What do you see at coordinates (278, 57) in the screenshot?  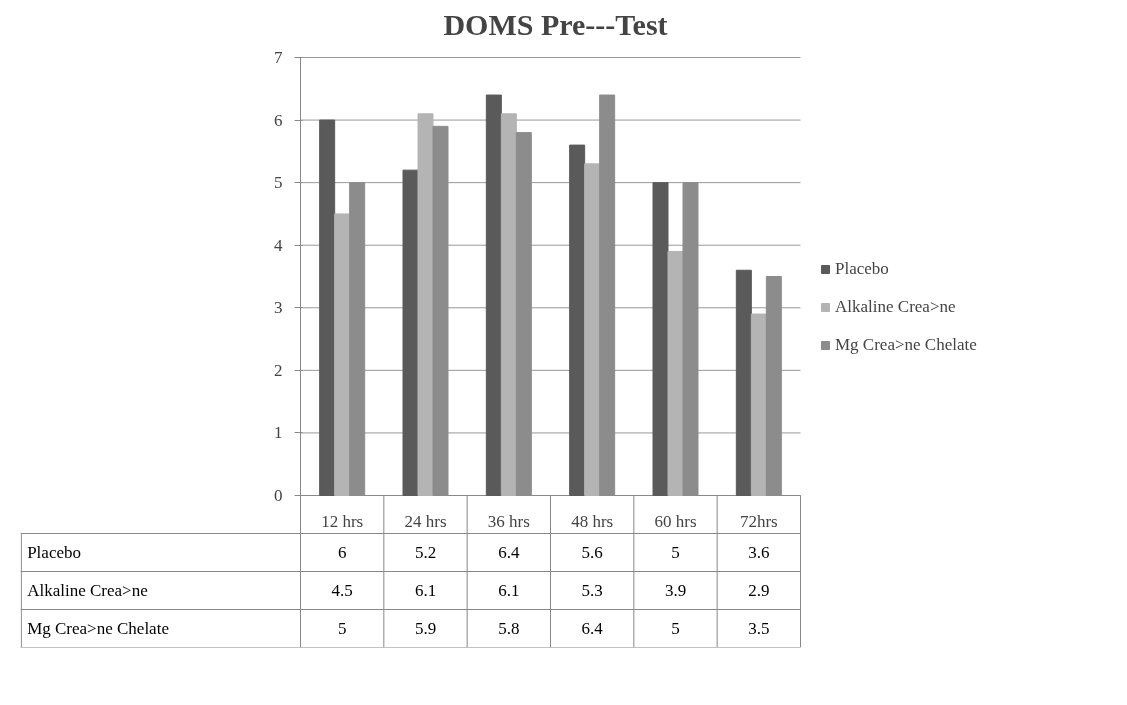 I see `y-tick-label: 7` at bounding box center [278, 57].